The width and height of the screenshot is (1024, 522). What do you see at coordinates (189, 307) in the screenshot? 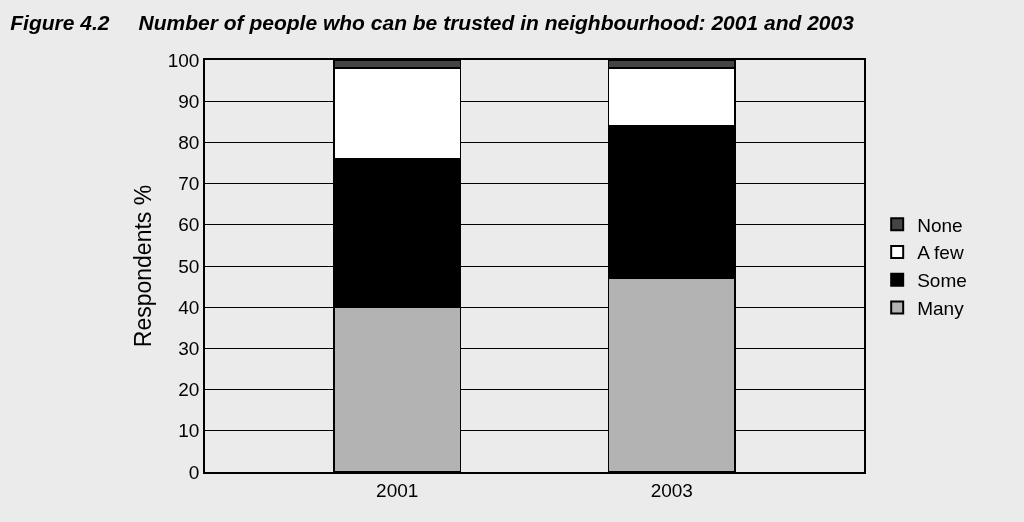
I see `y-tick-label: 40` at bounding box center [189, 307].